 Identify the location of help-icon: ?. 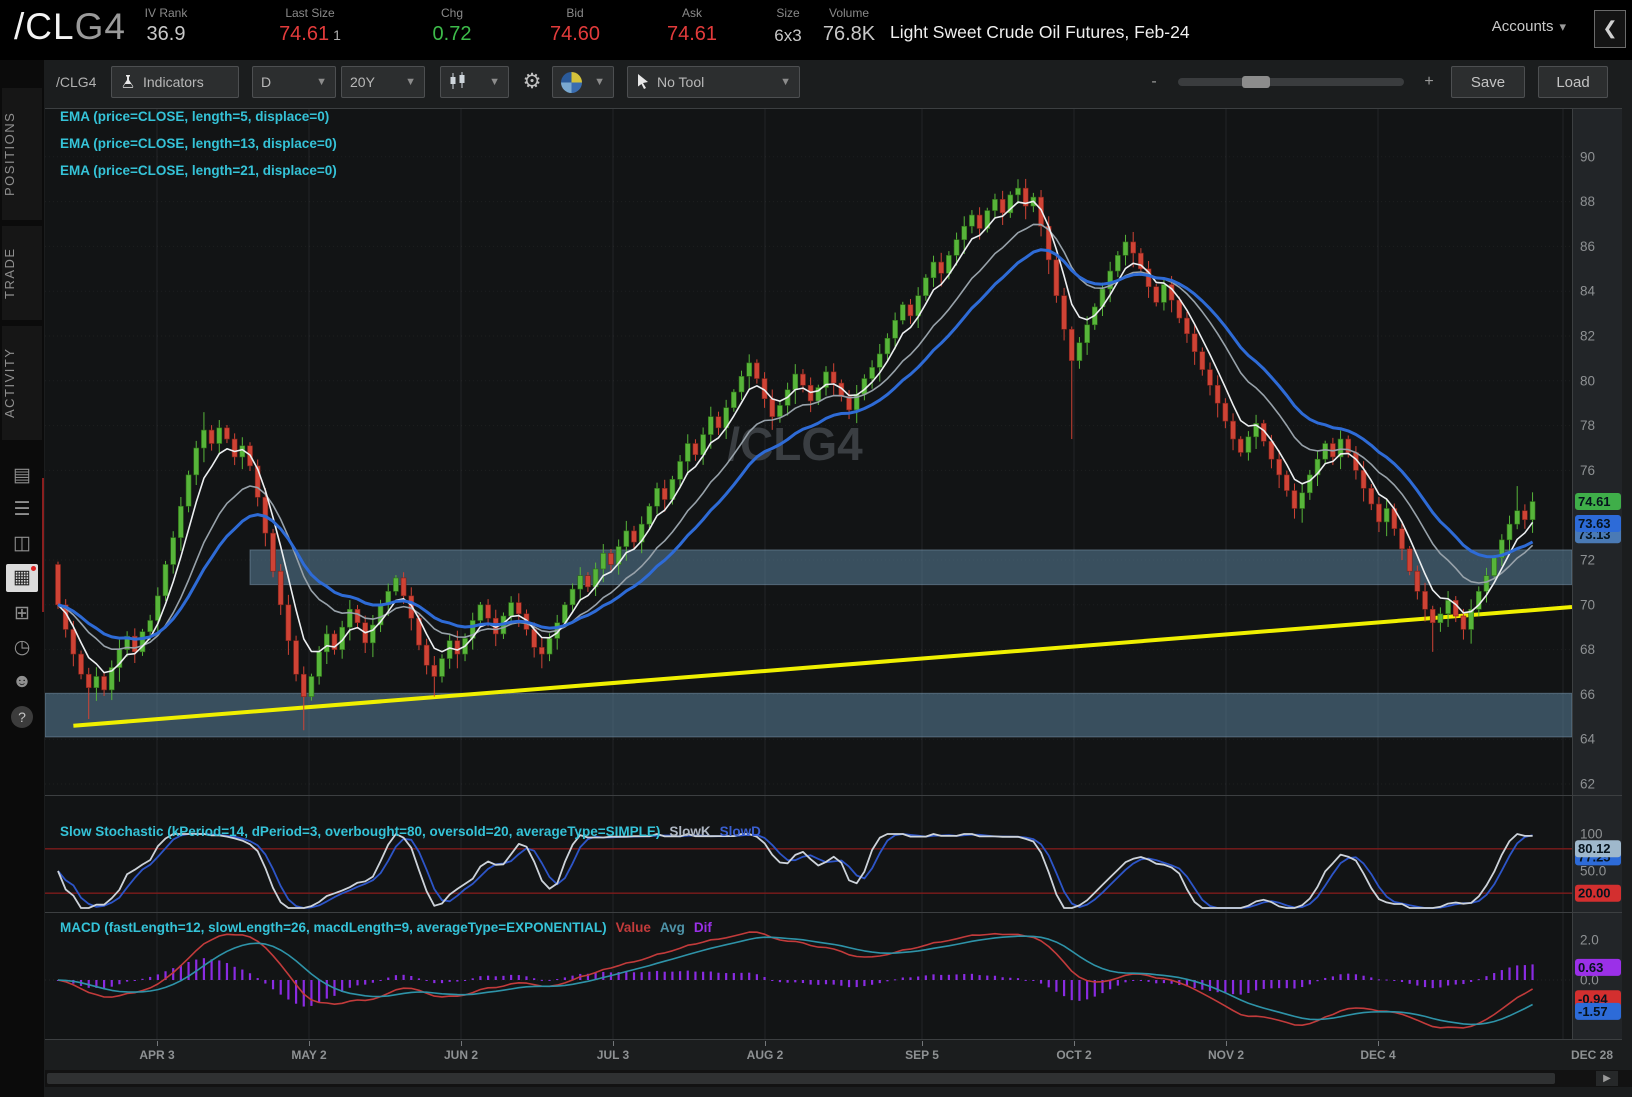
(22, 718).